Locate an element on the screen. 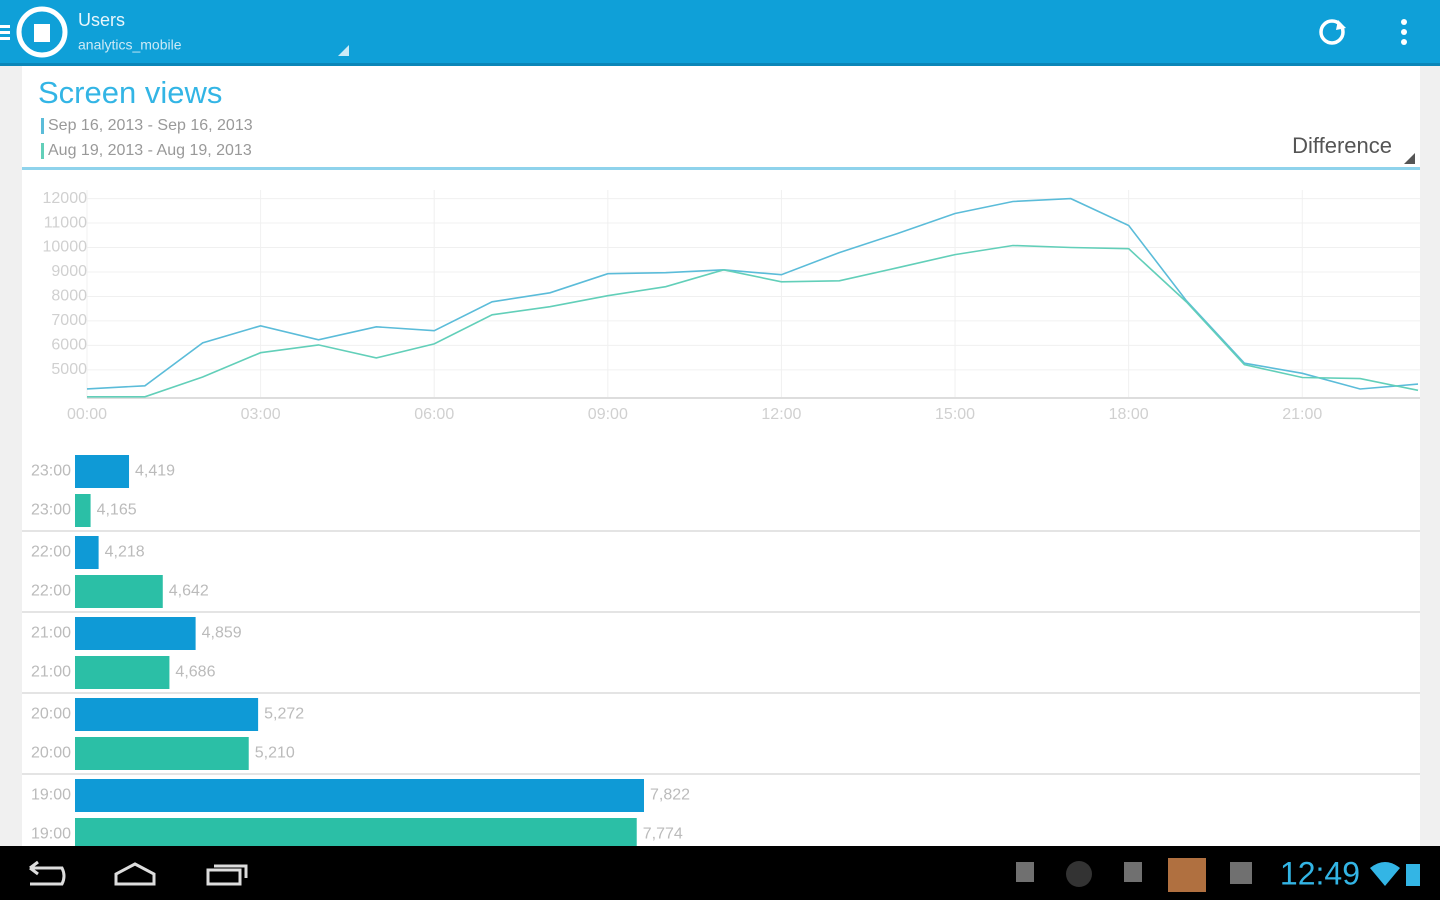 Image resolution: width=1440 pixels, height=900 pixels. bar-value-label: 4,419 is located at coordinates (155, 471).